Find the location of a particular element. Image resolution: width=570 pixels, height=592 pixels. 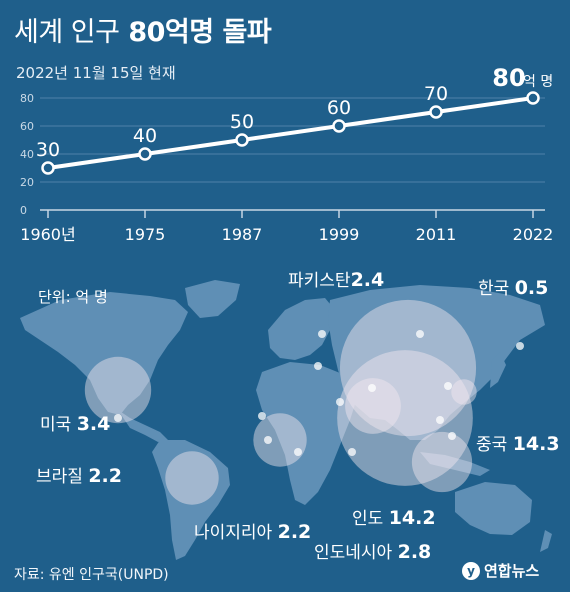

indonesia-landmass is located at coordinates (455, 464).